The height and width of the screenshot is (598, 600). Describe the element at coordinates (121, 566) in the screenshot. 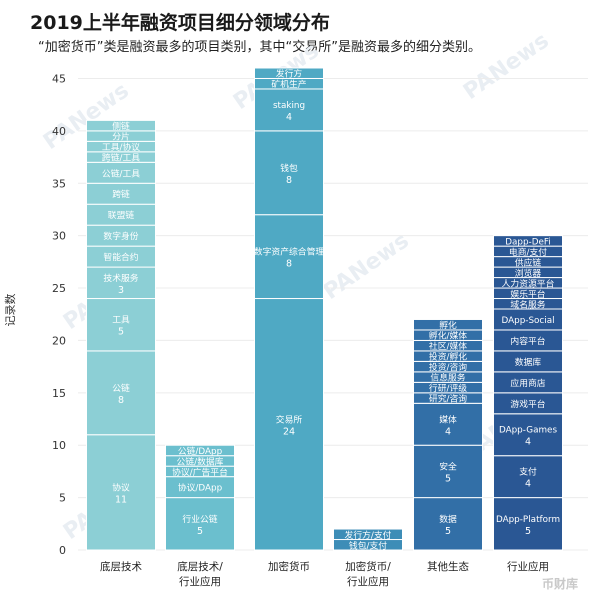

I see `x-tick-label: 底层技术` at that location.